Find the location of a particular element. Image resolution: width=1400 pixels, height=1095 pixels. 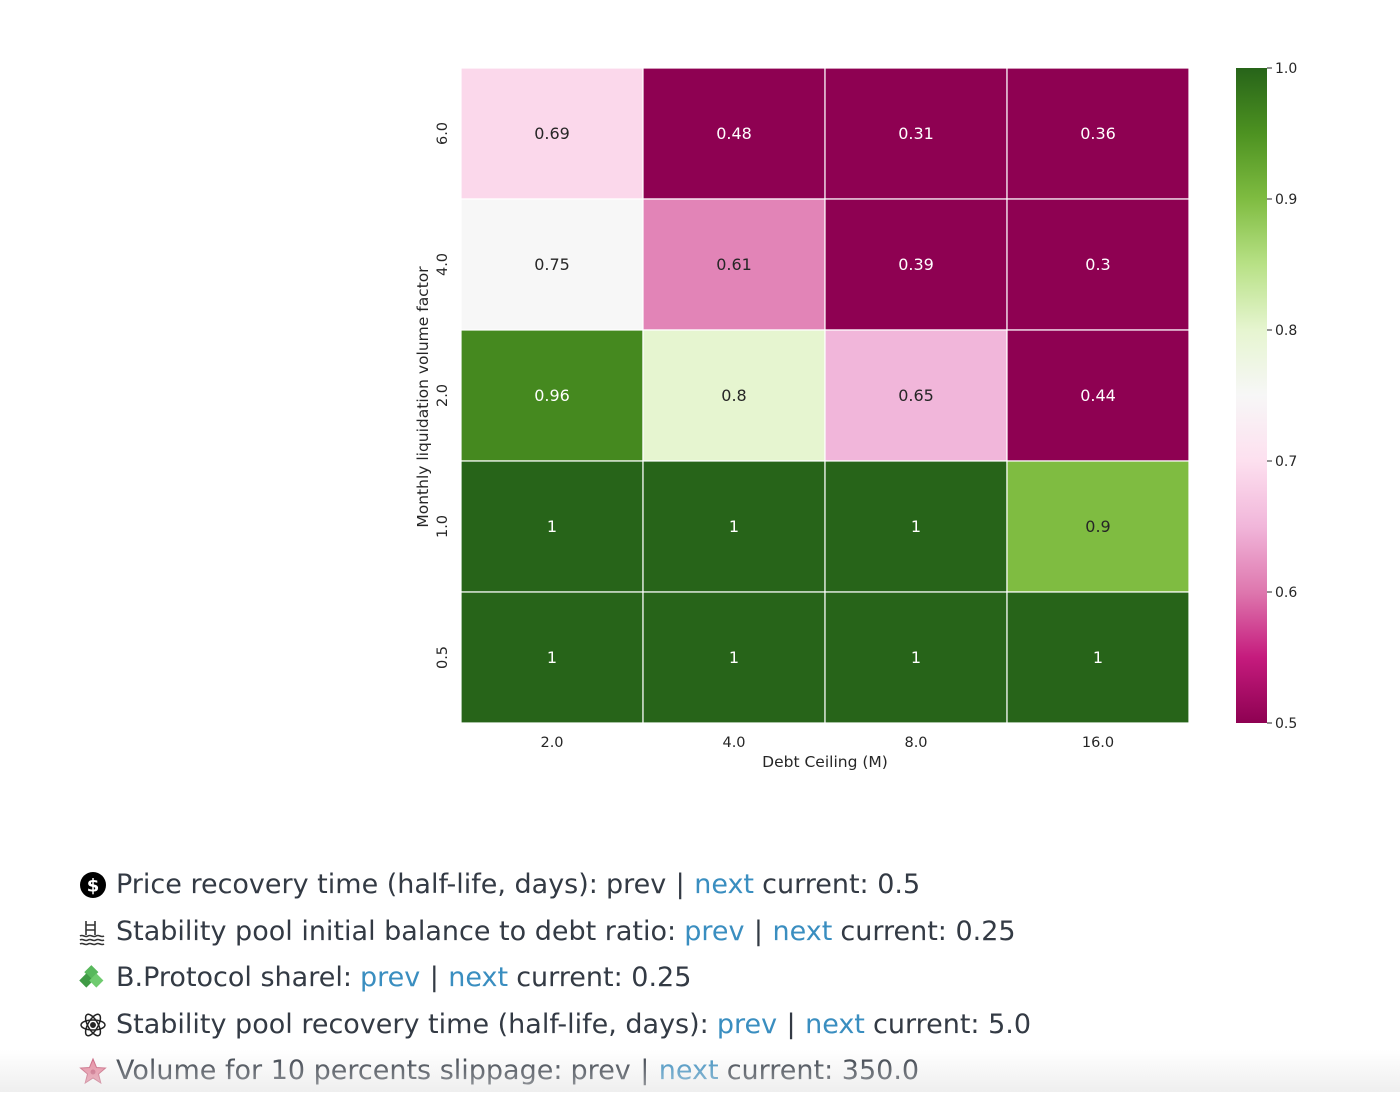

x-axis-label: Debt Ceiling (M) is located at coordinates (825, 762).